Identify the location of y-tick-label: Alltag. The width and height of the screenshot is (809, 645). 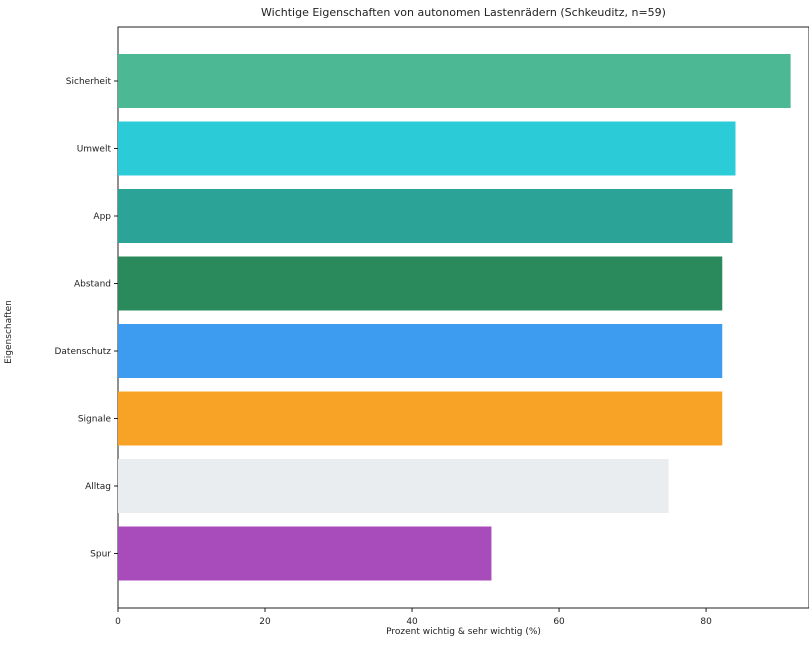
(98, 487).